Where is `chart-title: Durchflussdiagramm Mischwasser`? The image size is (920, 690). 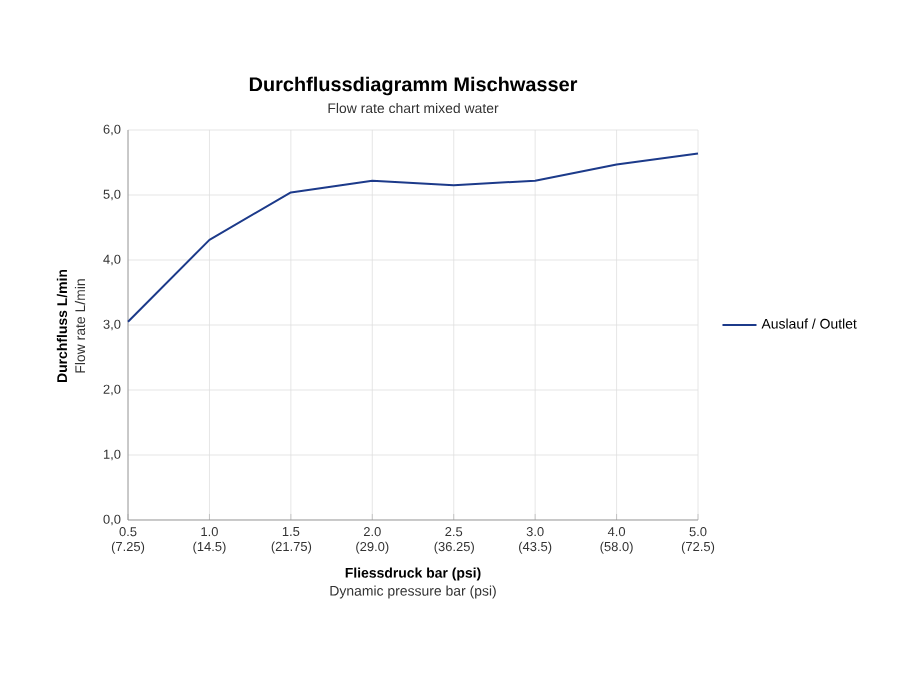 chart-title: Durchflussdiagramm Mischwasser is located at coordinates (413, 86).